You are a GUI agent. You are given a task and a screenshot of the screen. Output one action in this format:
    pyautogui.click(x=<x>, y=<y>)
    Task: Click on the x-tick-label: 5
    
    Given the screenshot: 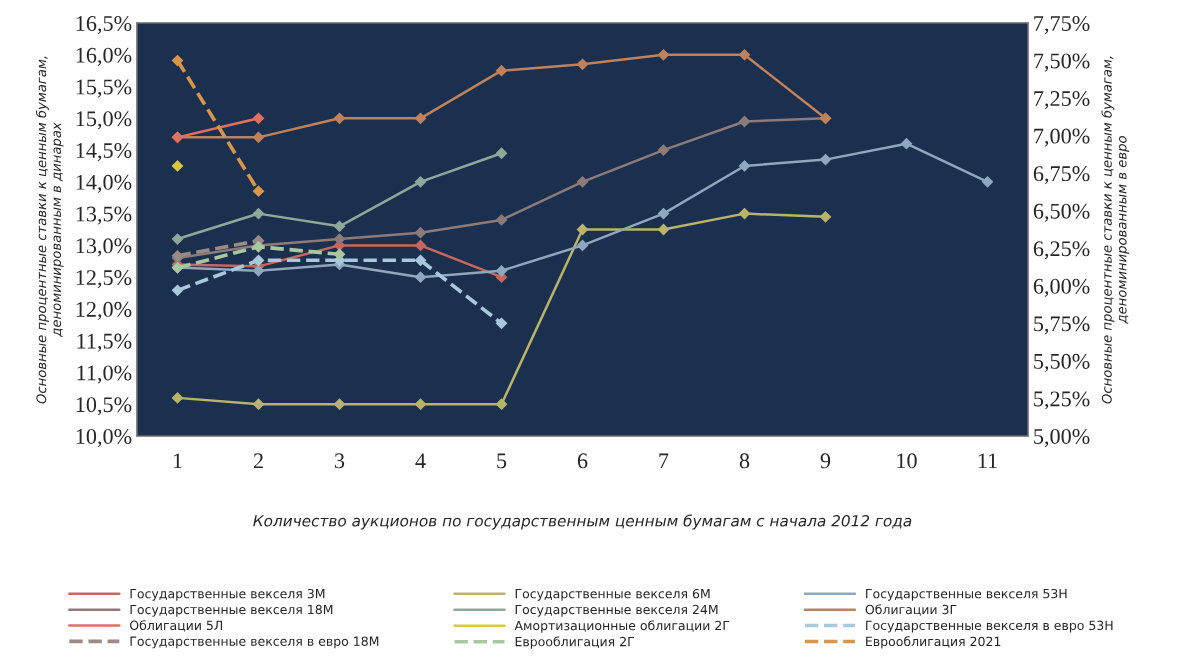 What is the action you would take?
    pyautogui.click(x=502, y=461)
    